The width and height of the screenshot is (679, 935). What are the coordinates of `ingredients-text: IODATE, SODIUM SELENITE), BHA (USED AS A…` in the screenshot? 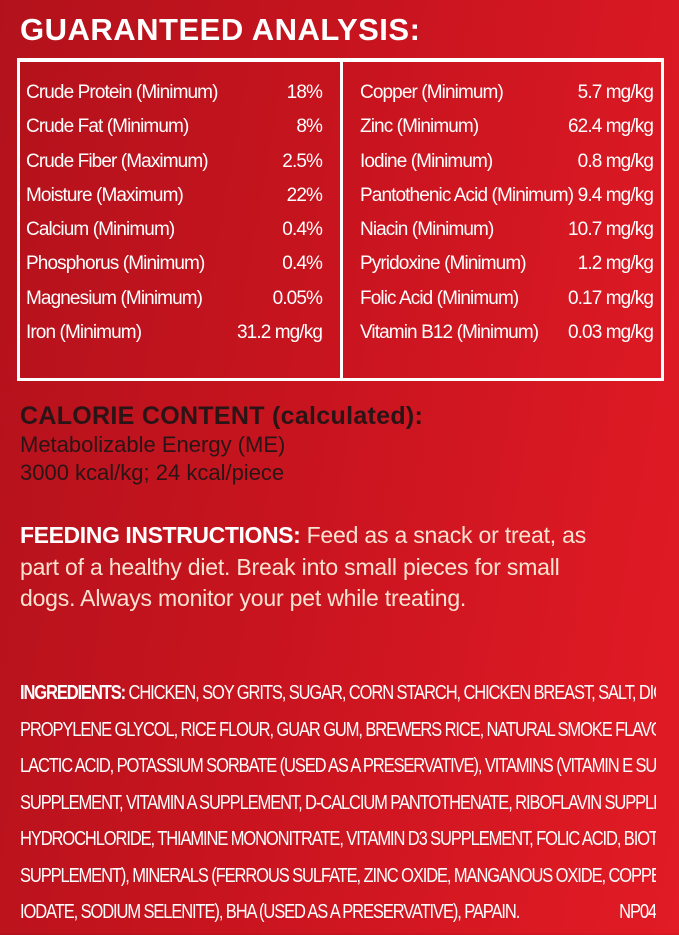 It's located at (270, 912).